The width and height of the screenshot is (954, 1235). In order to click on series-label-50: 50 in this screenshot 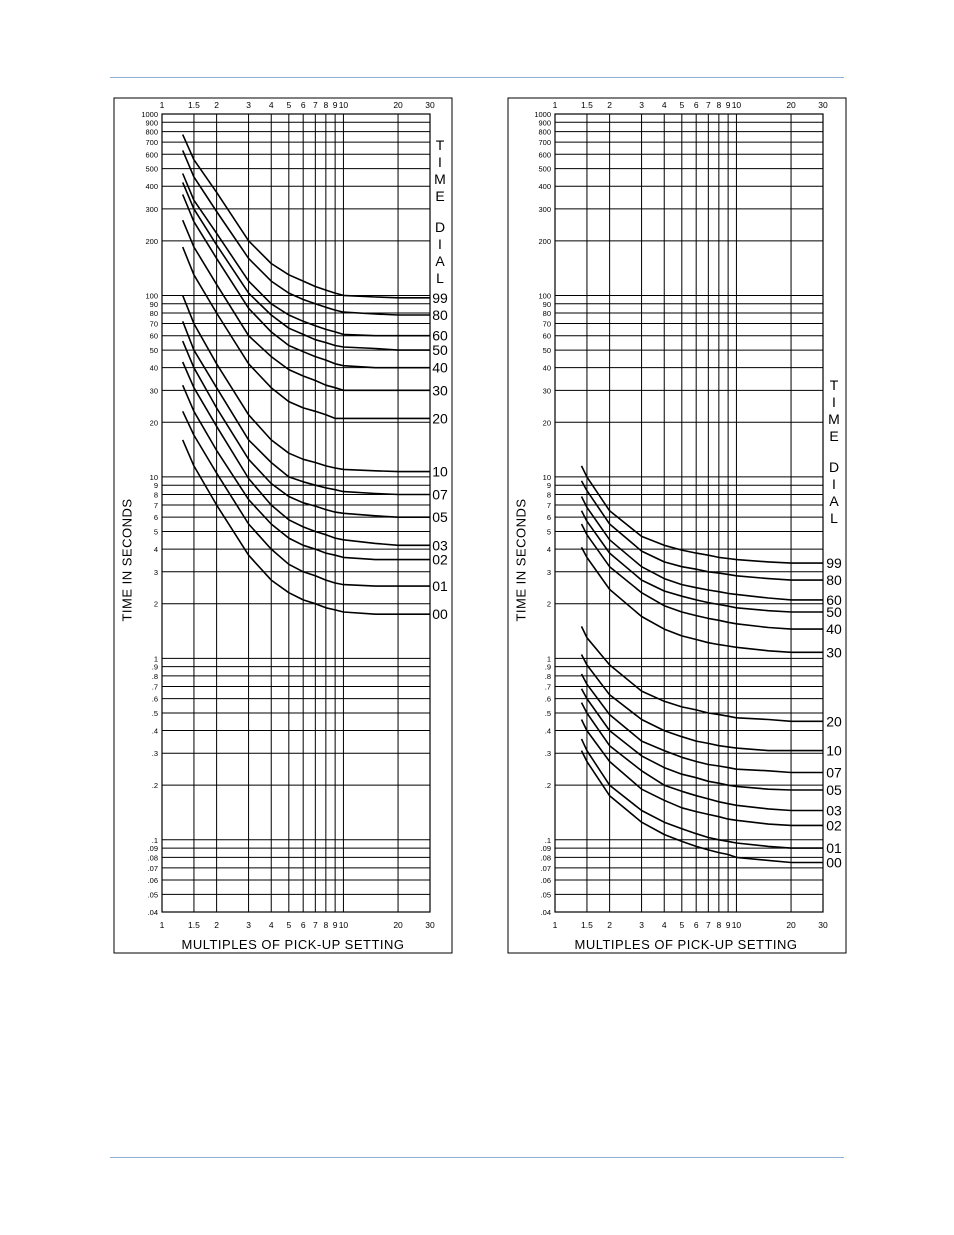, I will do `click(834, 612)`.